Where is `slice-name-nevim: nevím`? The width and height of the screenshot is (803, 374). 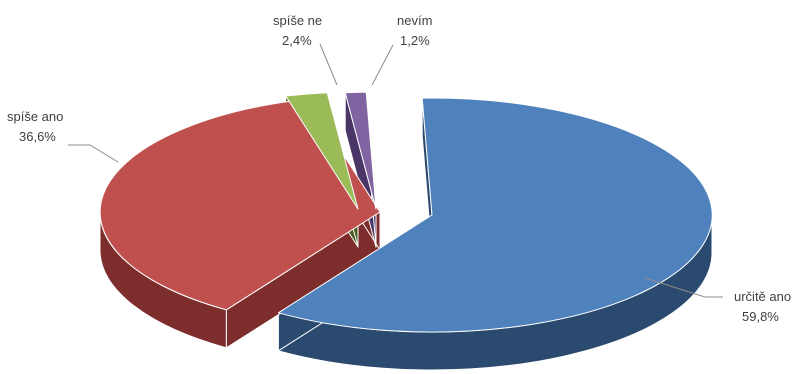
slice-name-nevim: nevím is located at coordinates (414, 20).